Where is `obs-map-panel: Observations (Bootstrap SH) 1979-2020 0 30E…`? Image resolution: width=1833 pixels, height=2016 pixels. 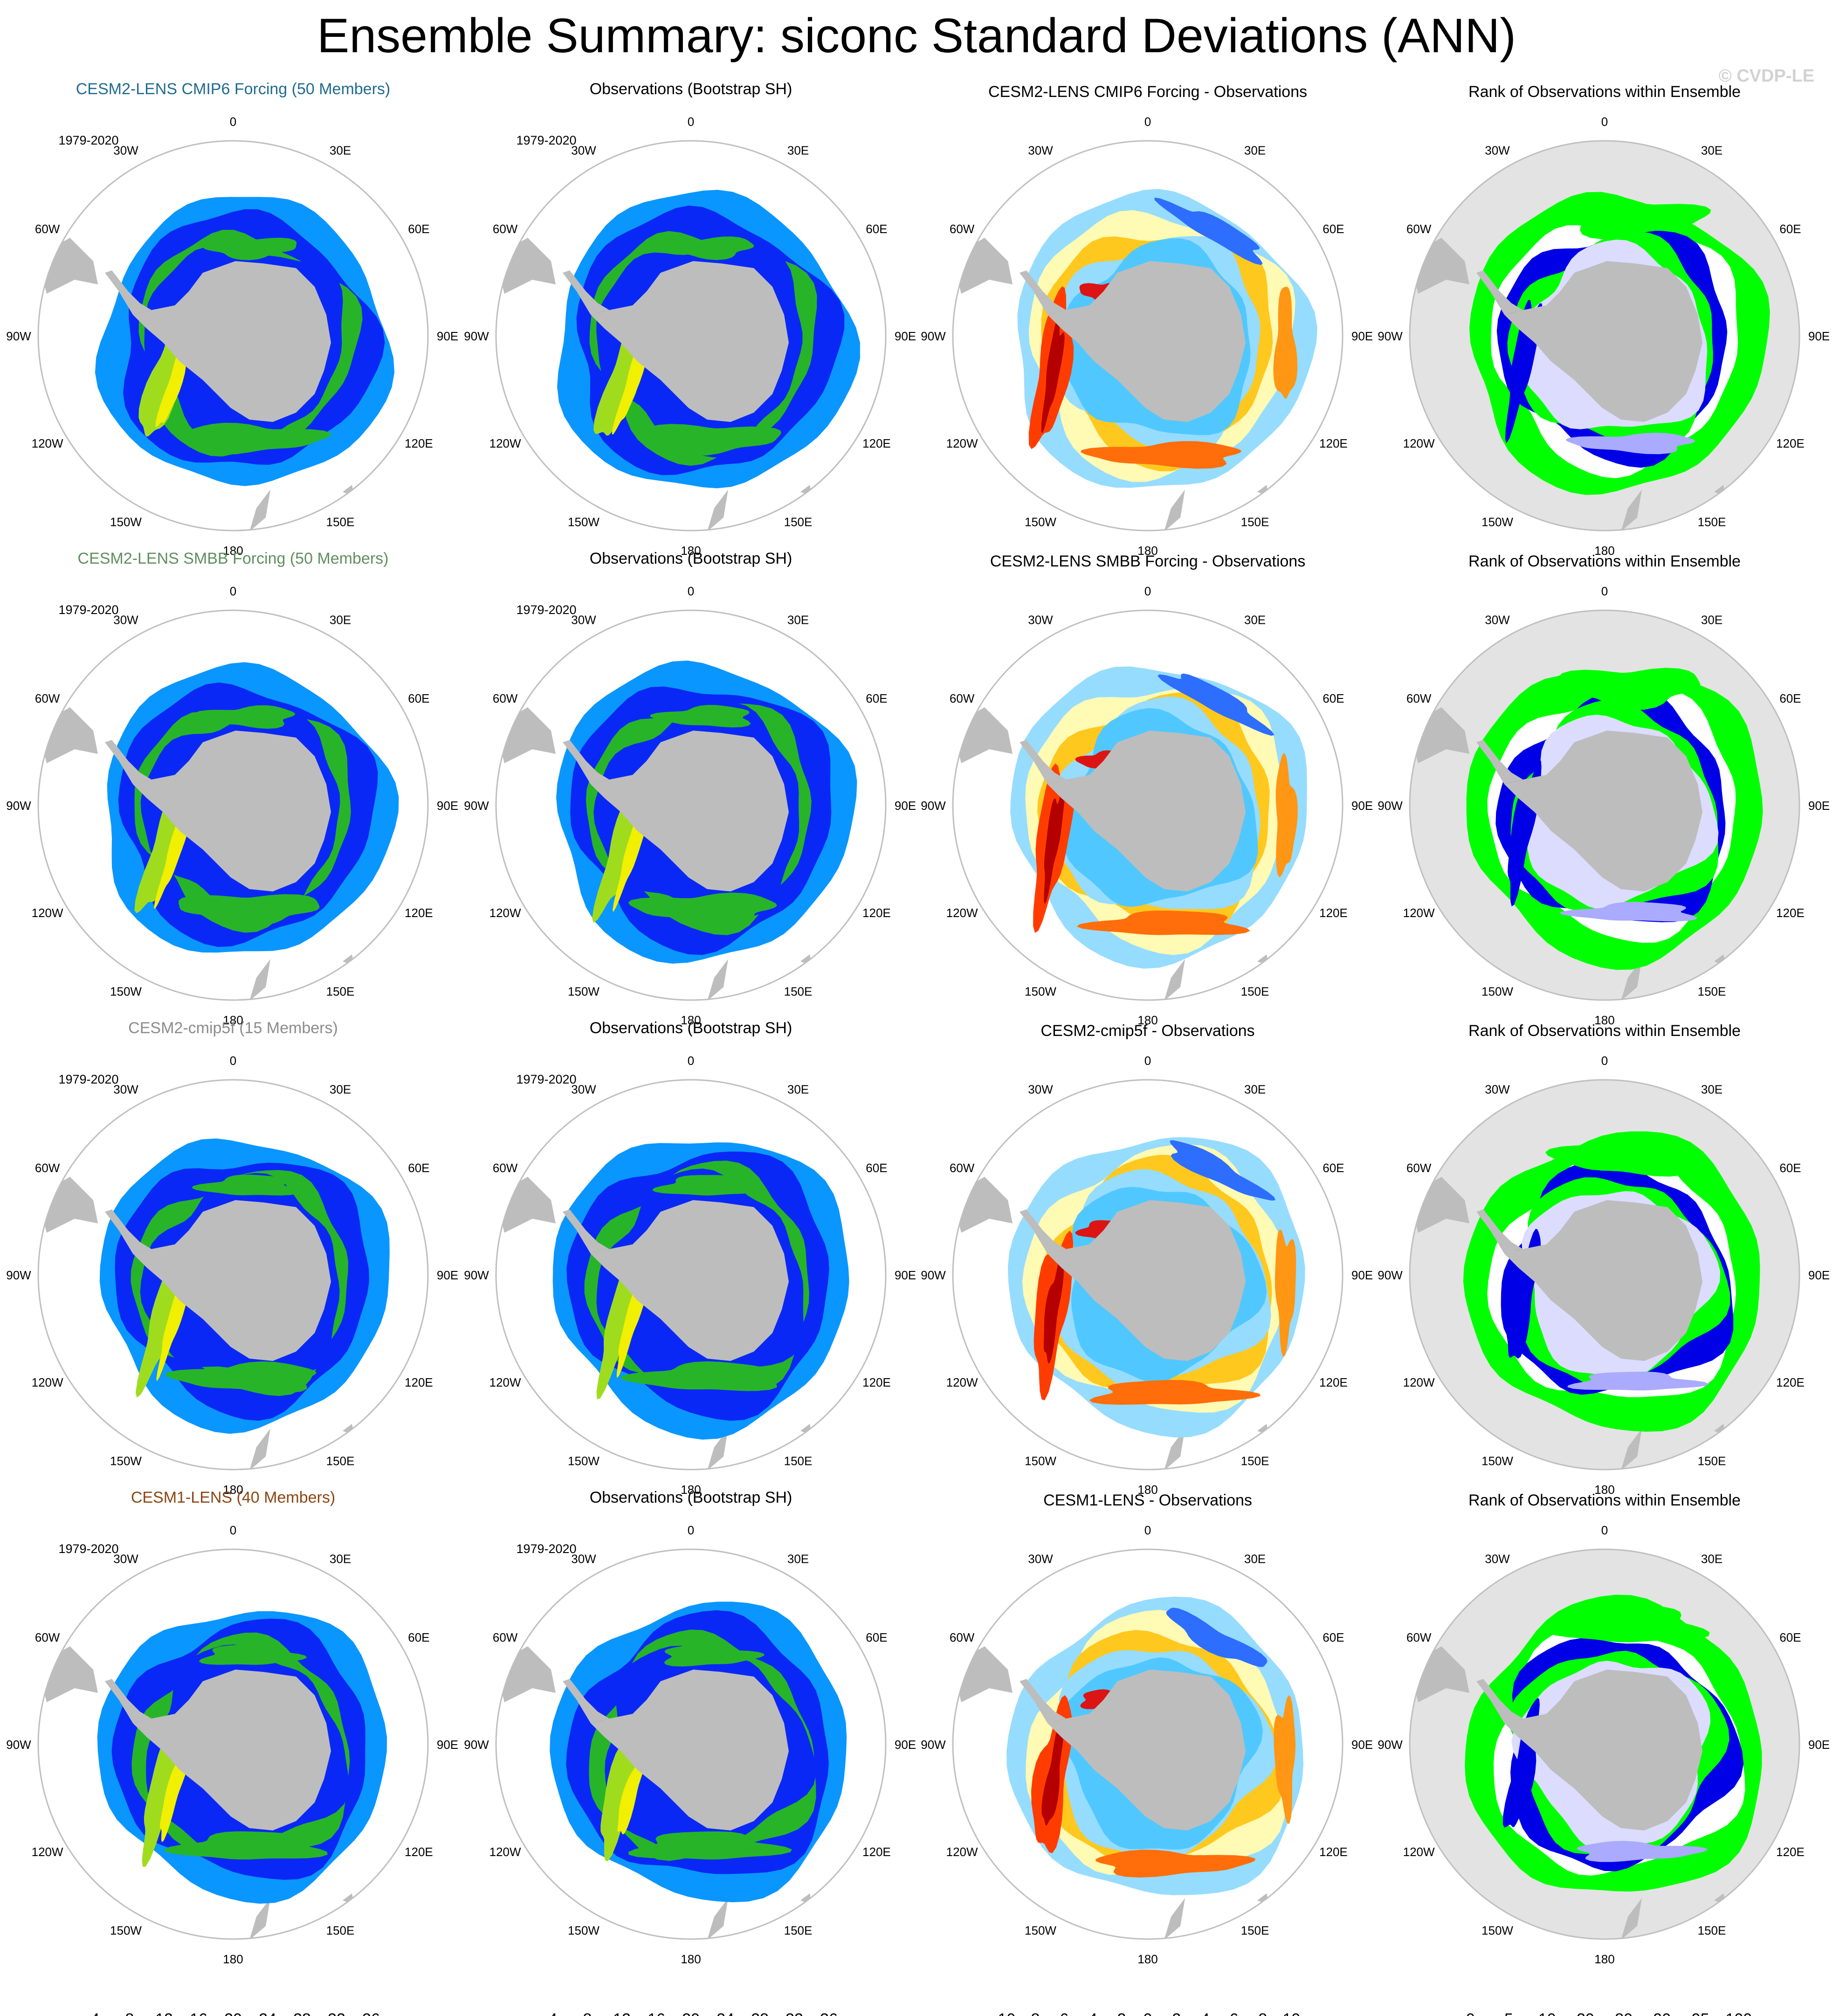 obs-map-panel: Observations (Bootstrap SH) 1979-2020 0 30E… is located at coordinates (690, 1258).